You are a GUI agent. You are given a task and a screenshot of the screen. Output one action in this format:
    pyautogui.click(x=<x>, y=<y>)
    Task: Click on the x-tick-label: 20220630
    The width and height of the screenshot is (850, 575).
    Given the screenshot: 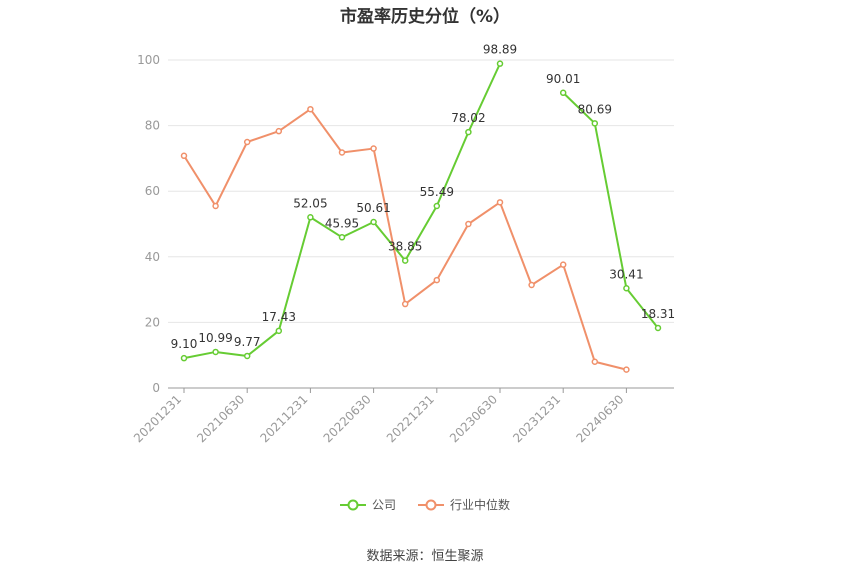 What is the action you would take?
    pyautogui.click(x=347, y=418)
    